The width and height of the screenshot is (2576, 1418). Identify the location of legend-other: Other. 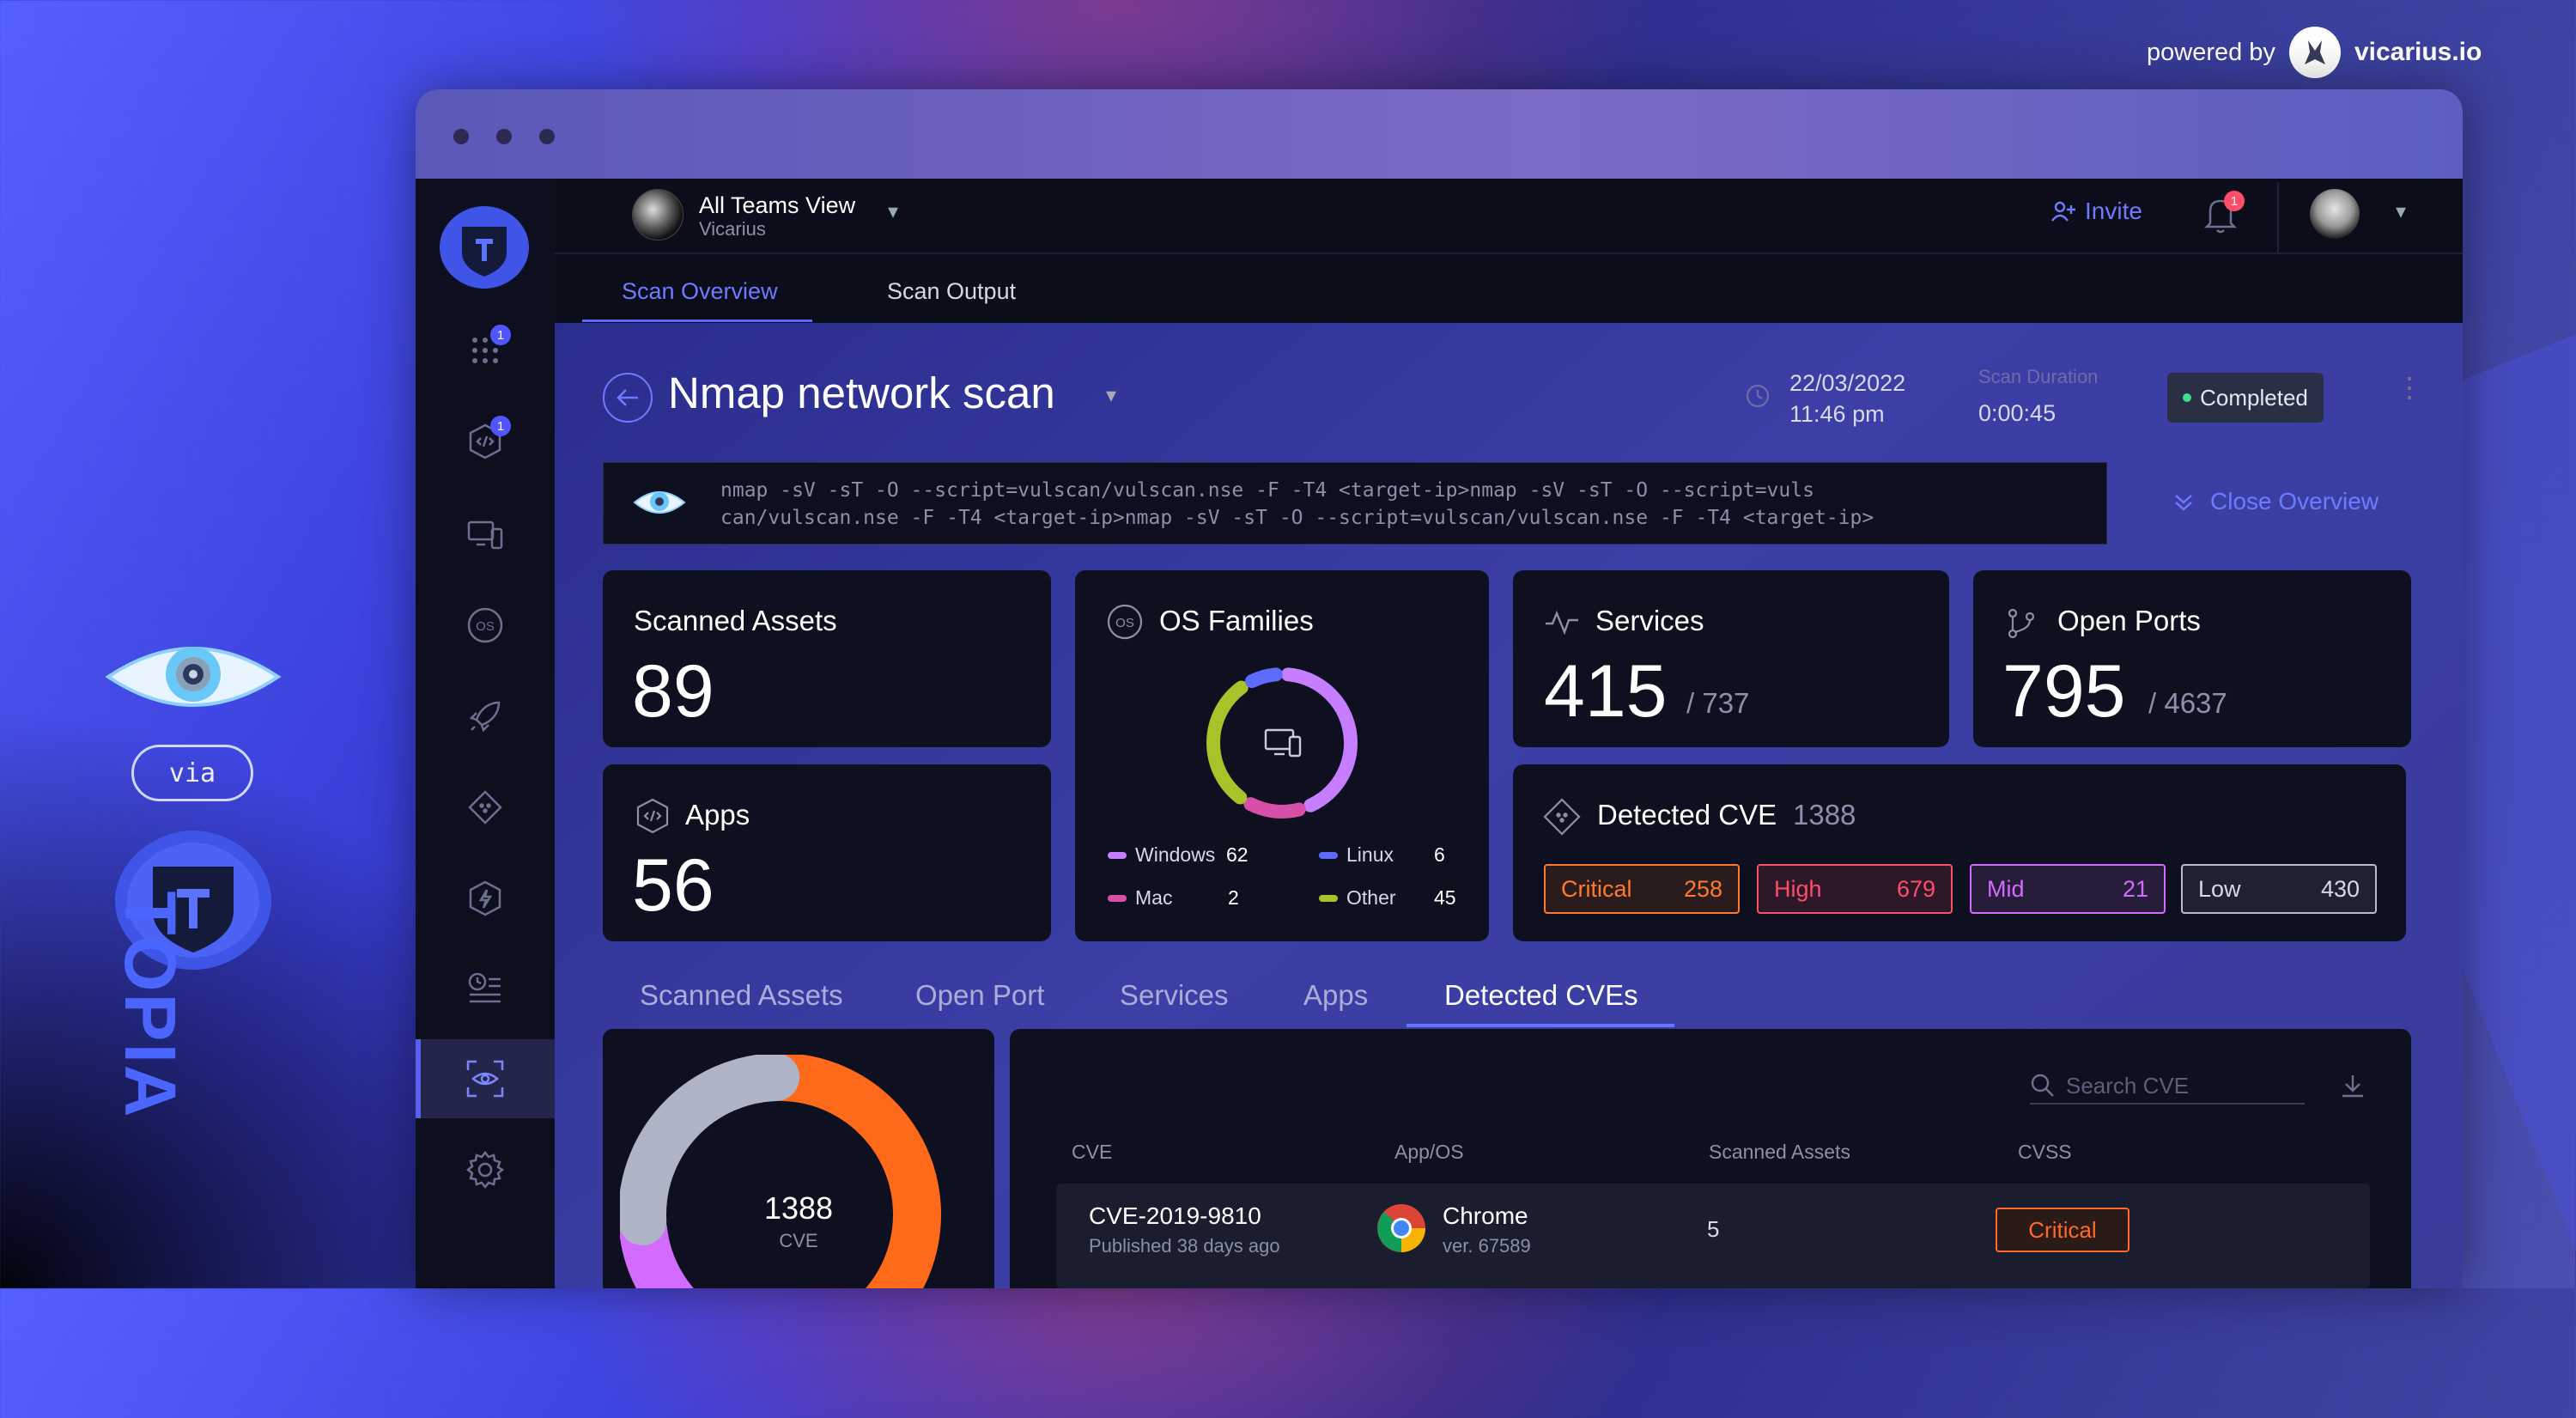
(1357, 898).